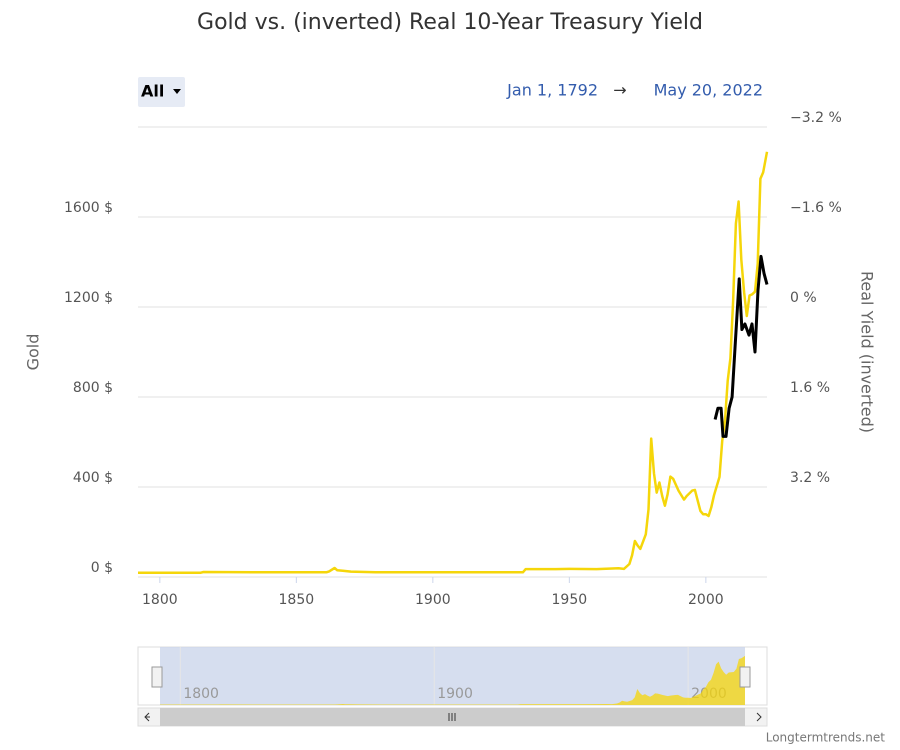 The width and height of the screenshot is (900, 750). What do you see at coordinates (88, 208) in the screenshot?
I see `y-tick-label: 1600 $` at bounding box center [88, 208].